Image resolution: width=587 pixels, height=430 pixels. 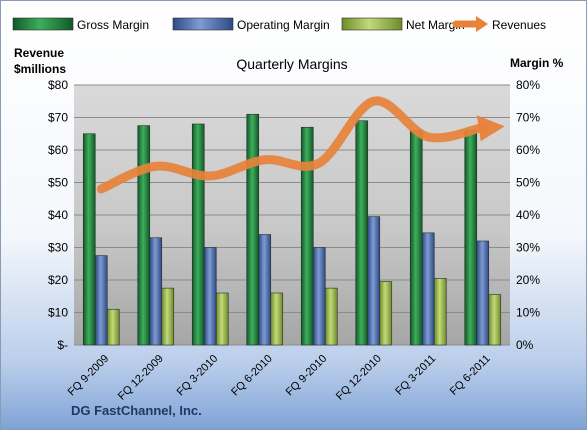 I want to click on left-tick-label: $70, so click(x=58, y=118).